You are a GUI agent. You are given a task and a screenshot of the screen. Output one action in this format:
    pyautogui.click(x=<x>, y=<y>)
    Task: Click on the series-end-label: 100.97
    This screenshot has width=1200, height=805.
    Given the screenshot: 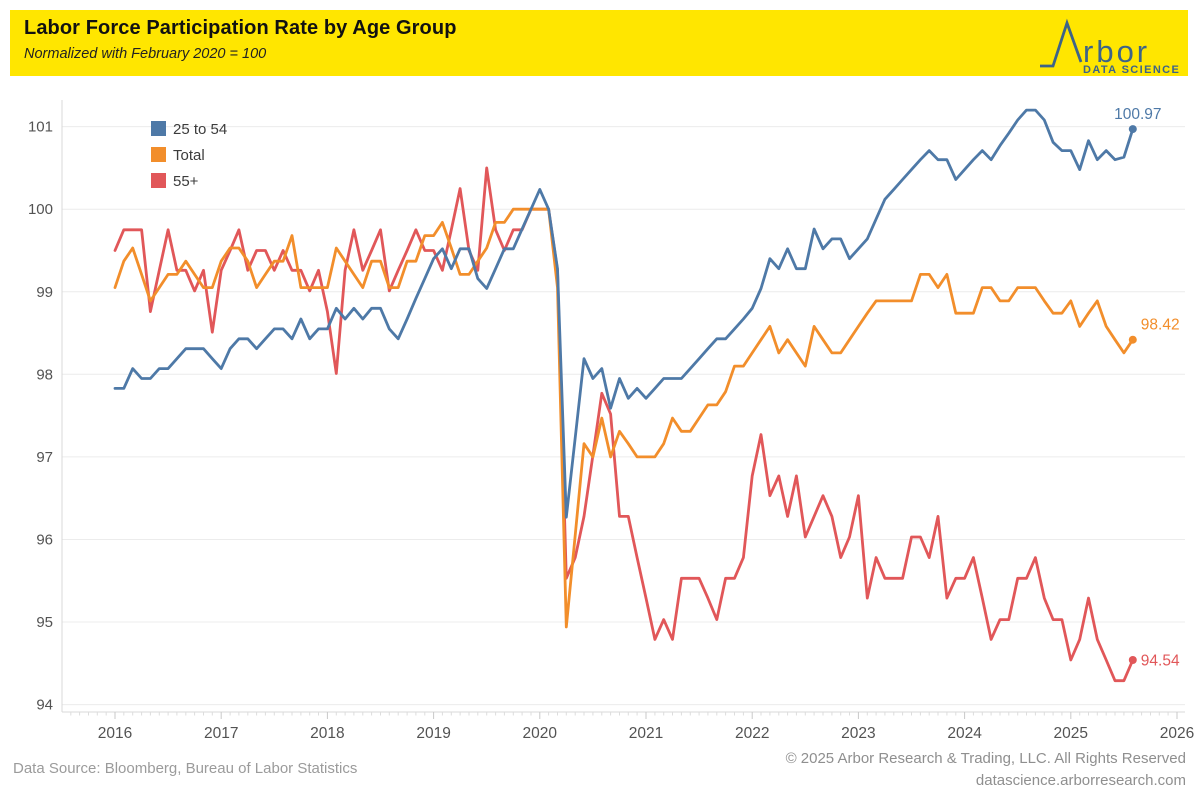 What is the action you would take?
    pyautogui.click(x=1137, y=114)
    